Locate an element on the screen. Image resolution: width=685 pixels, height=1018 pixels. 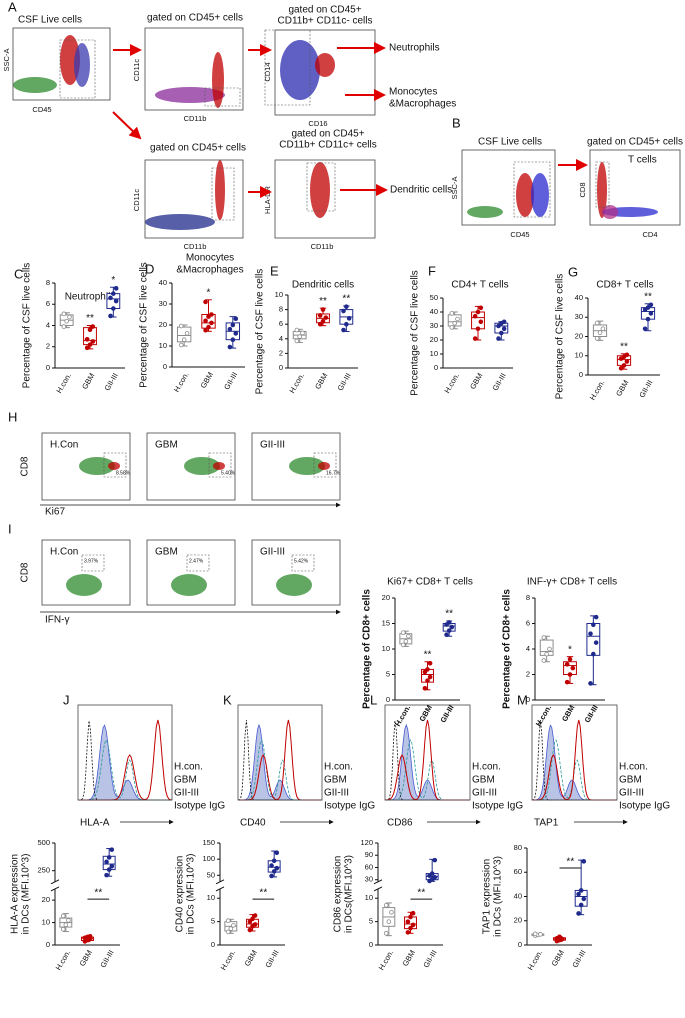
legend-label: GBM is located at coordinates (483, 780).